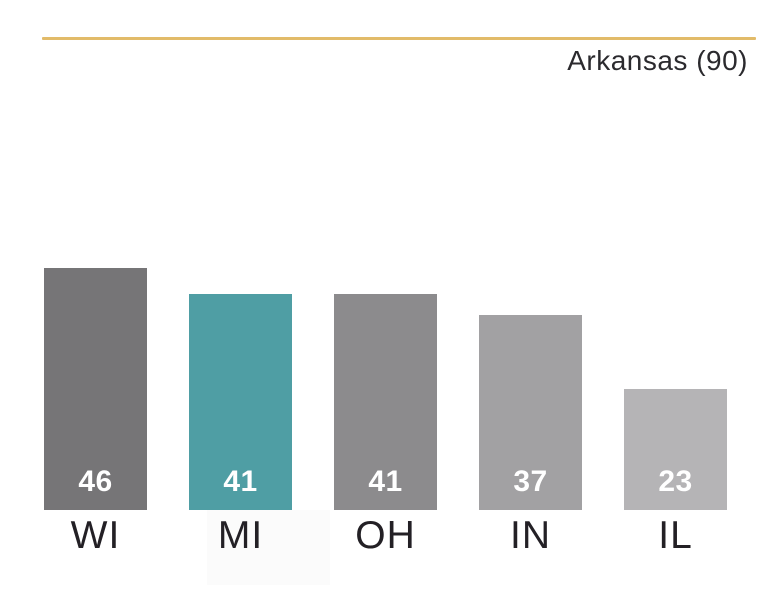 The image size is (768, 589). Describe the element at coordinates (530, 412) in the screenshot. I see `bar-in: 37` at that location.